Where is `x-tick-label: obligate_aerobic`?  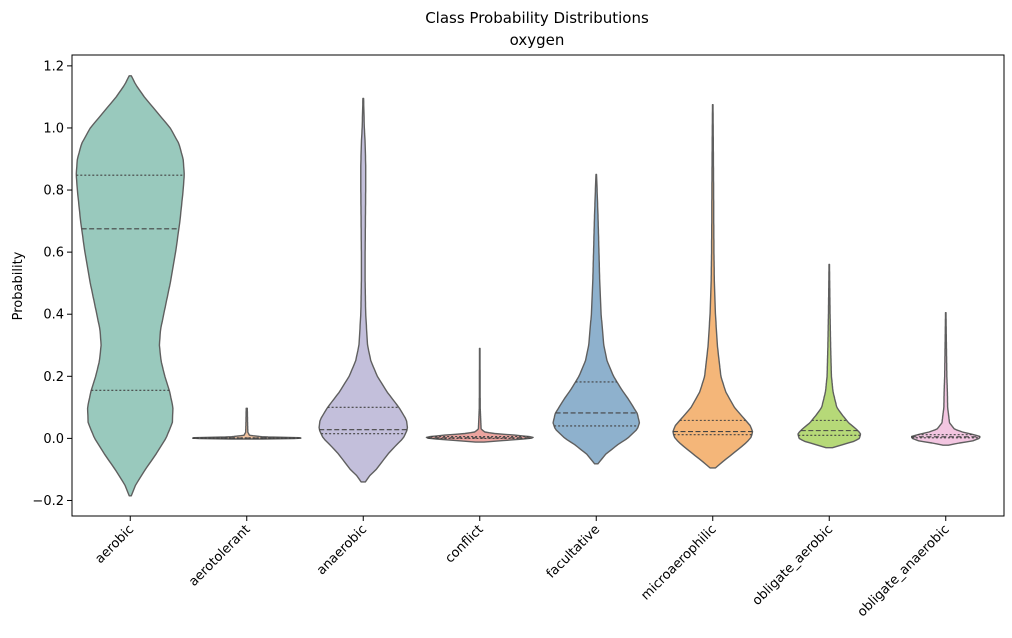
x-tick-label: obligate_aerobic is located at coordinates (793, 565).